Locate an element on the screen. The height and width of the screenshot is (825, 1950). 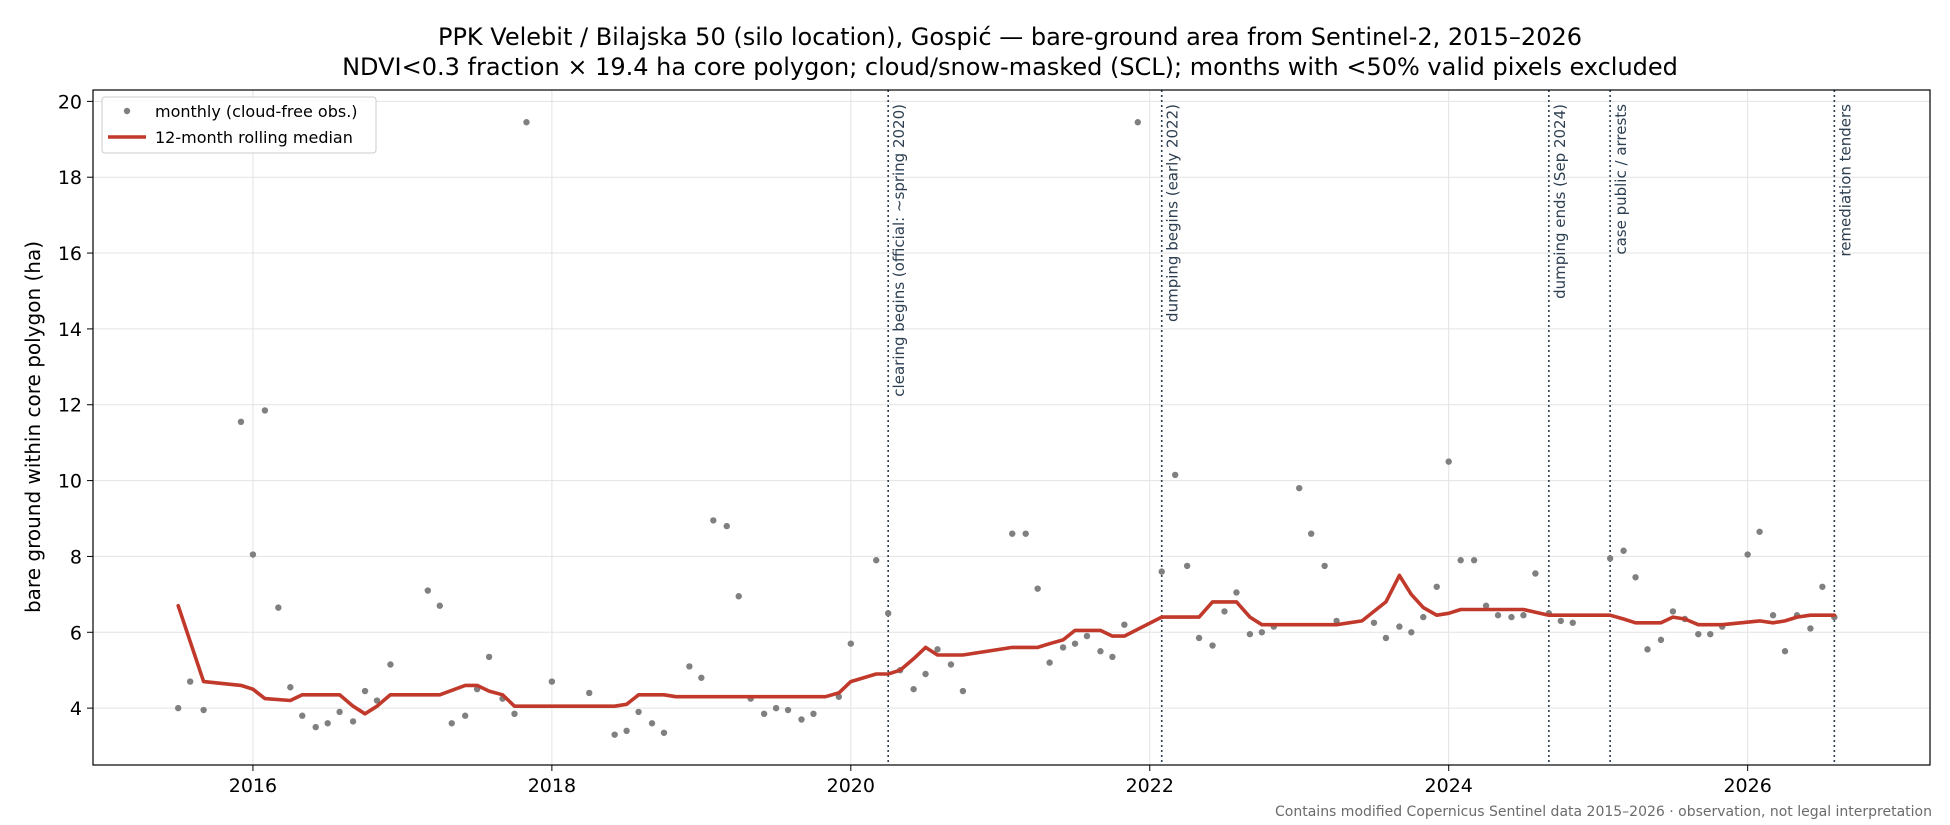
y-tick-label: 8 is located at coordinates (76, 557).